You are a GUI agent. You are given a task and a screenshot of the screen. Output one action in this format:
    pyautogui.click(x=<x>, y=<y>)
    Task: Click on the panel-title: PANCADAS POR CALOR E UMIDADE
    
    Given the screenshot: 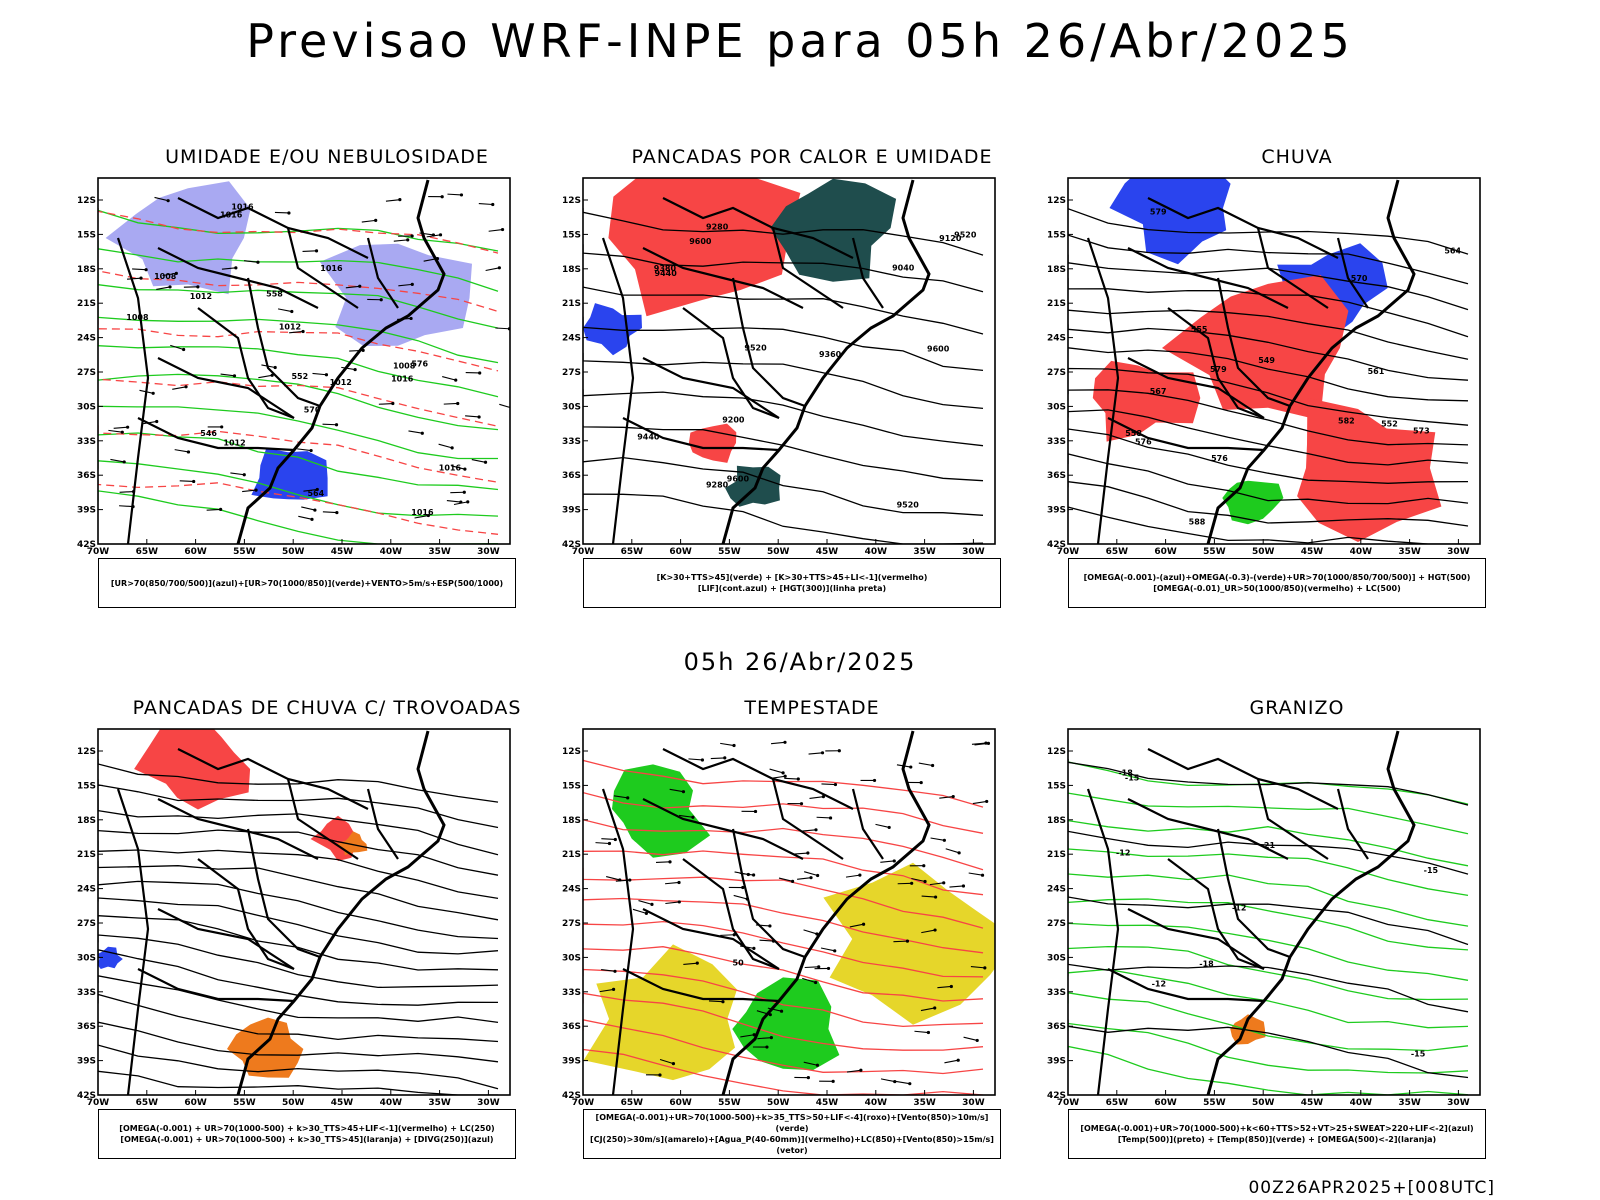 What is the action you would take?
    pyautogui.click(x=812, y=157)
    